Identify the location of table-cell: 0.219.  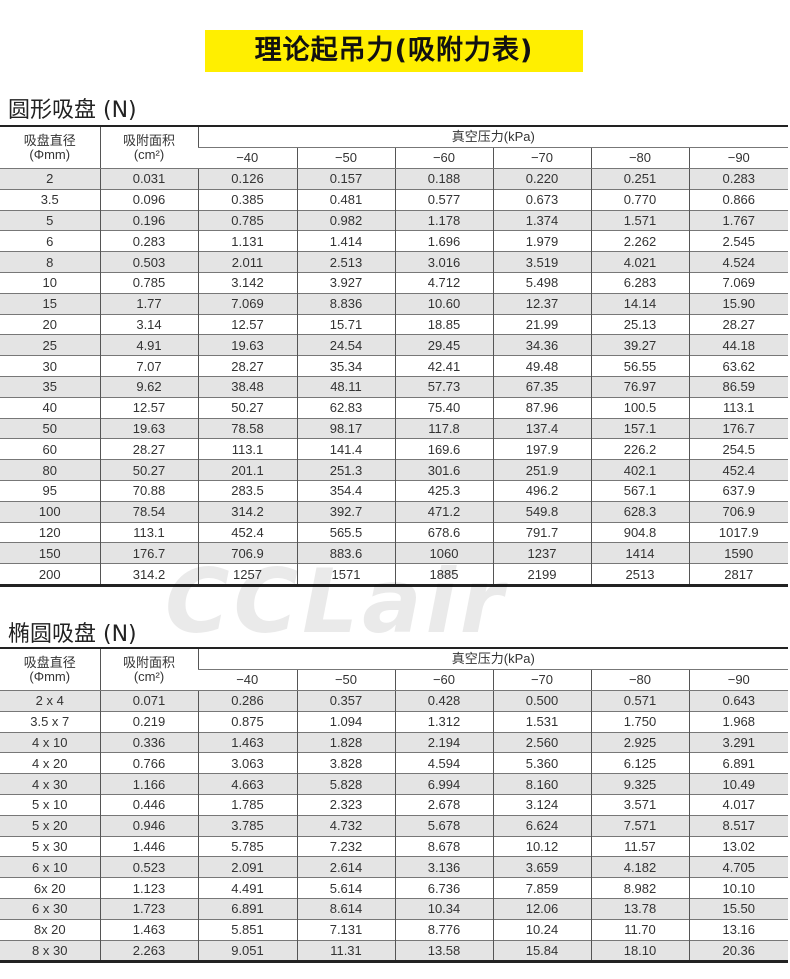
(148, 721).